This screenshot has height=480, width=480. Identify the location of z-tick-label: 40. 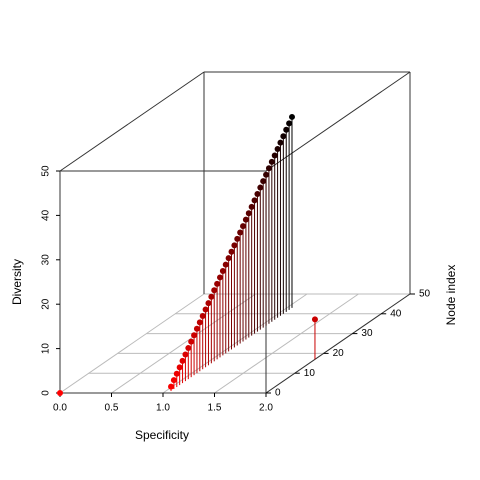
(46, 215).